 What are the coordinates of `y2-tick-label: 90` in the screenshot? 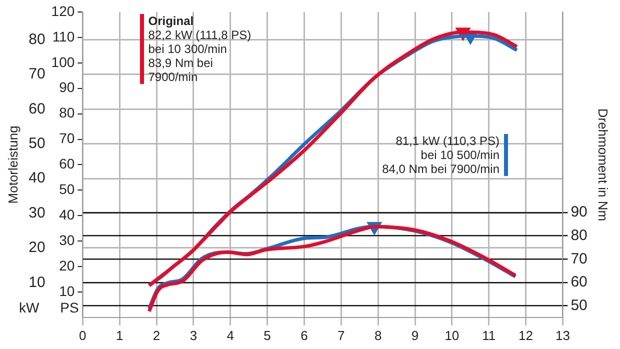 It's located at (67, 87).